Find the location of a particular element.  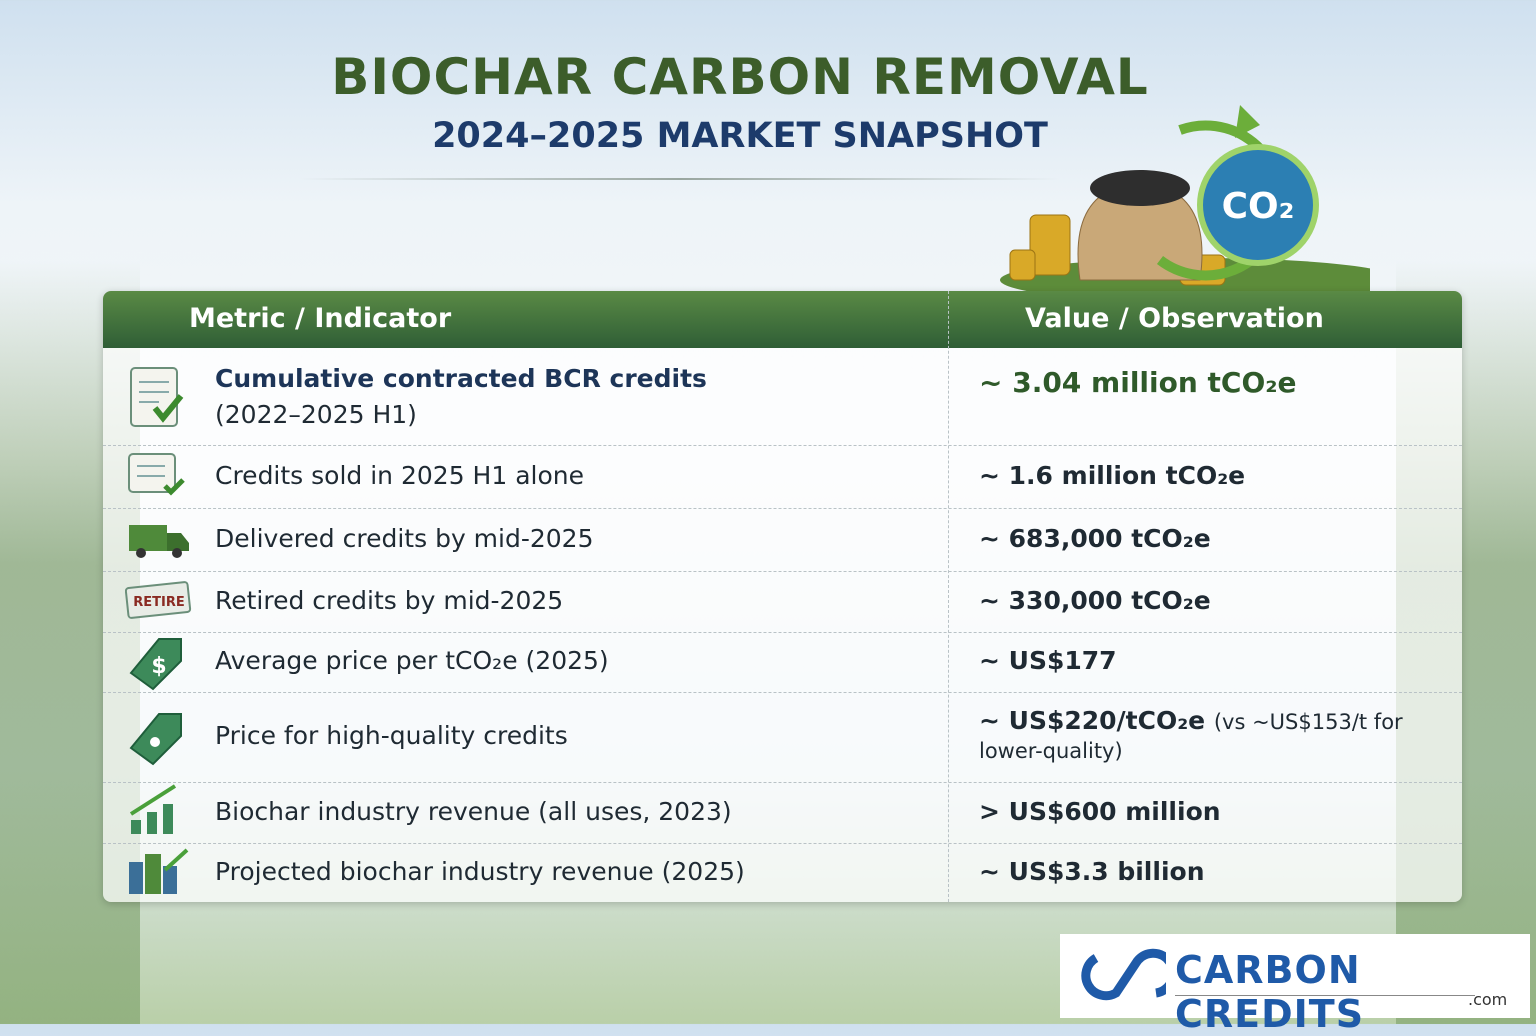

logo-domain: .com is located at coordinates (1488, 999).